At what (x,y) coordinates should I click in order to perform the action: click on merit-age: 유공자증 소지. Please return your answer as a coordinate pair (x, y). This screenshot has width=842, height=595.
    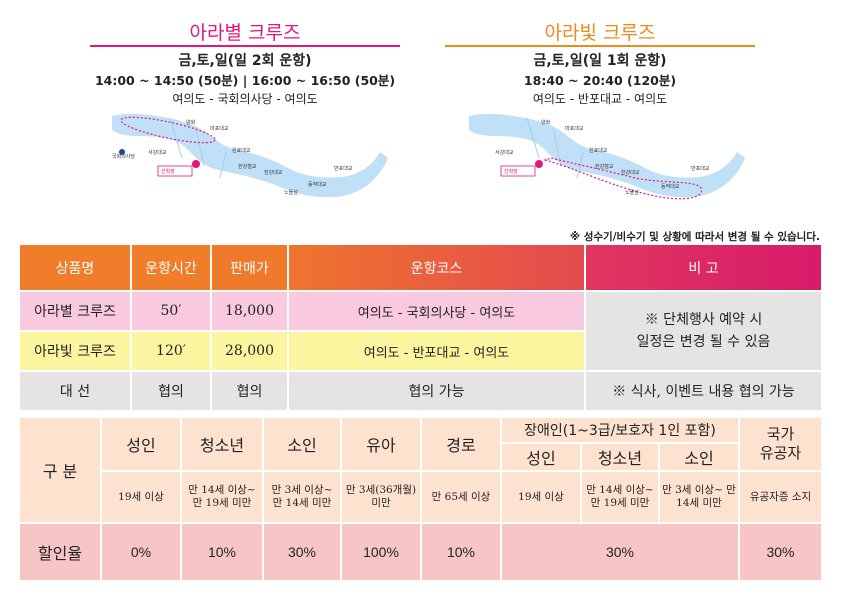
    Looking at the image, I should click on (780, 497).